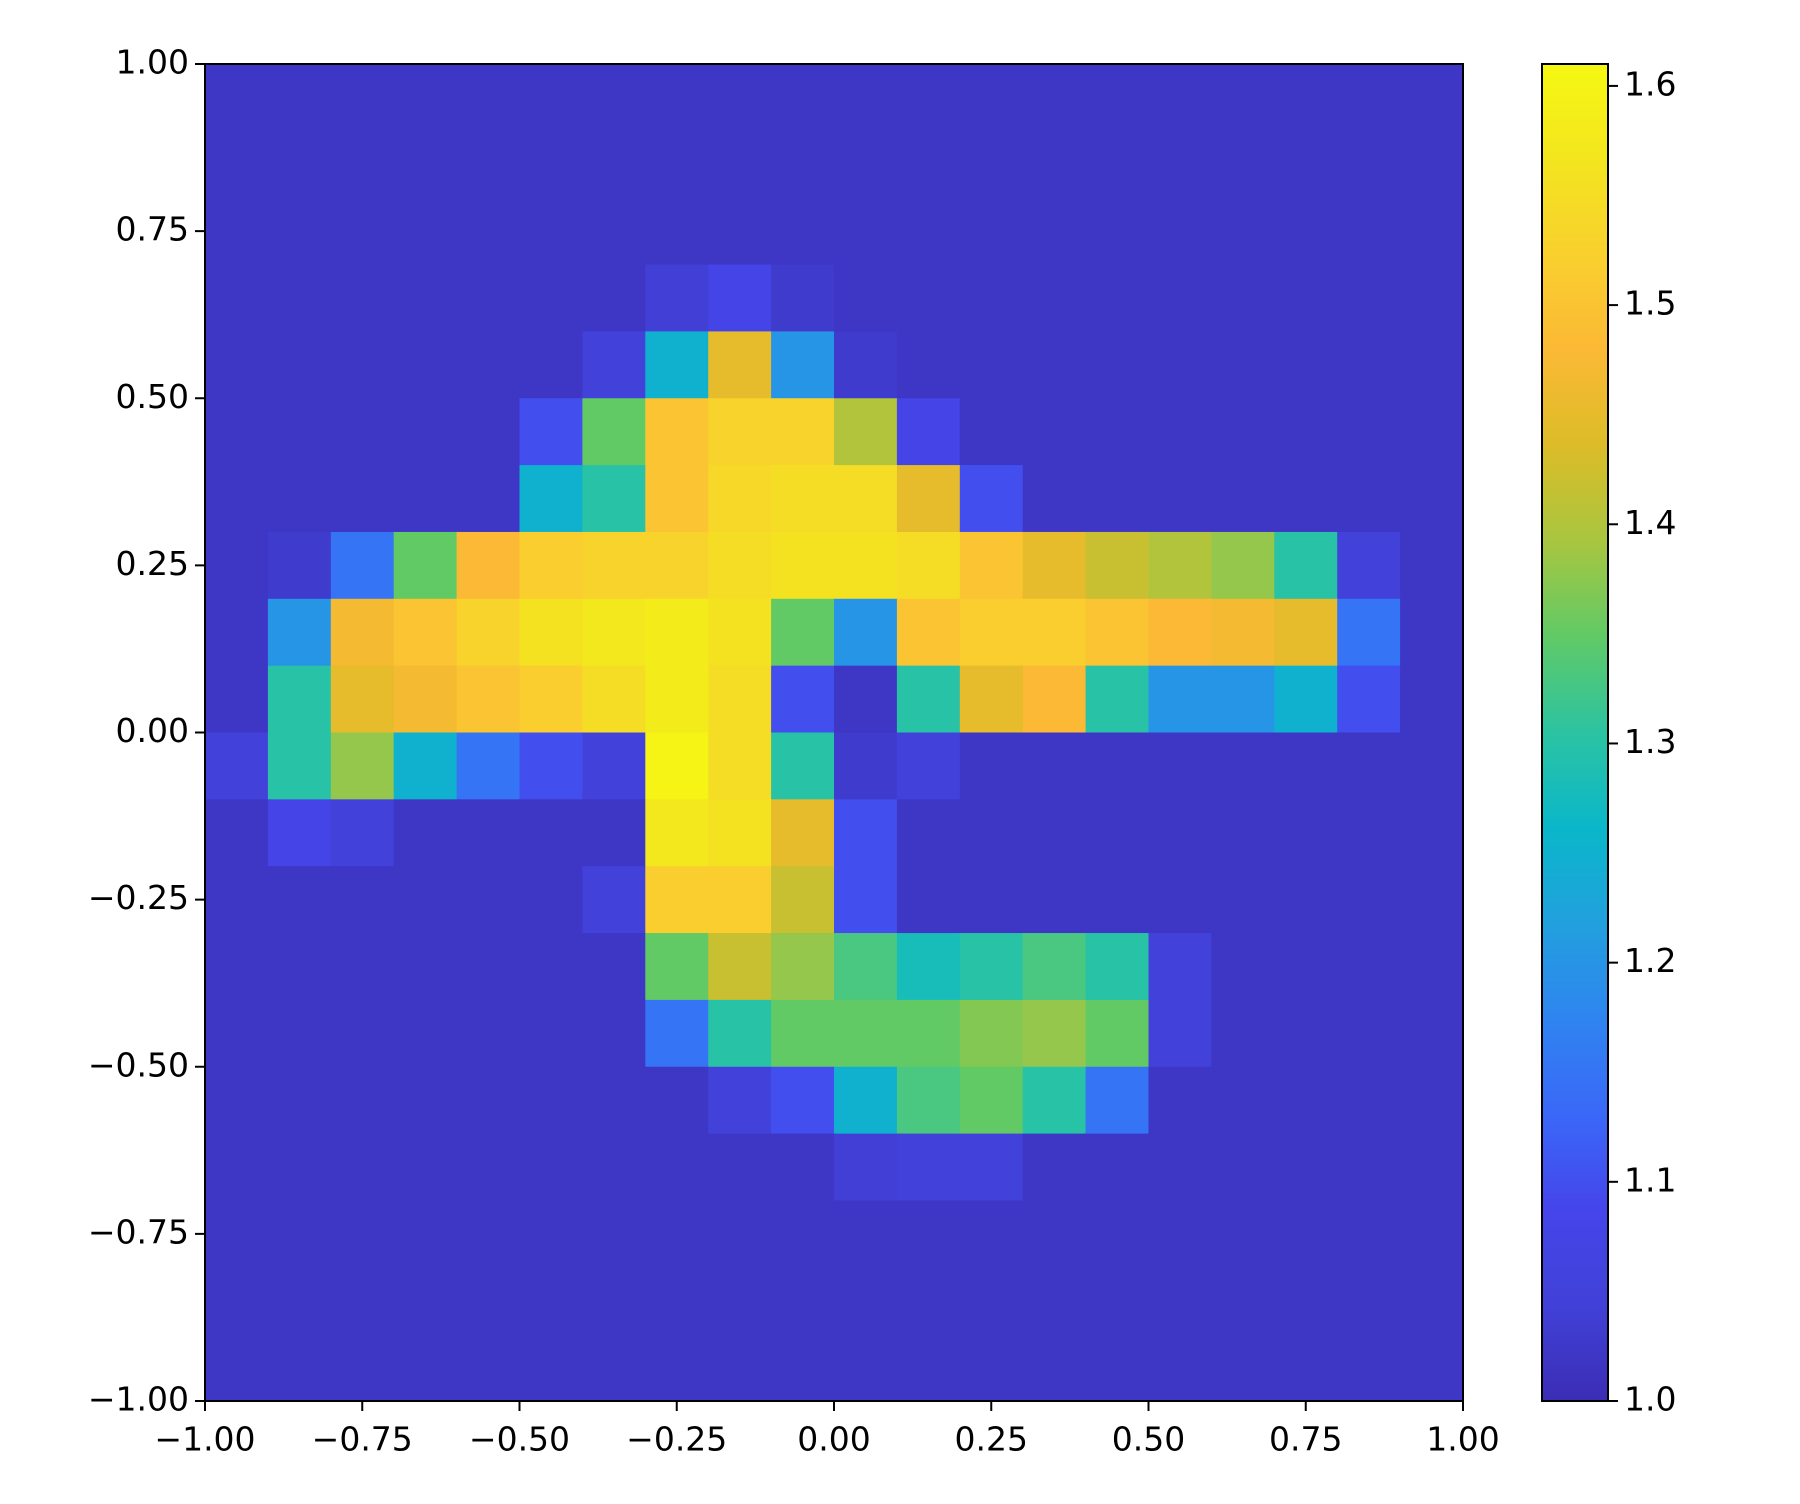  Describe the element at coordinates (1305, 1439) in the screenshot. I see `x-tick-label: 0.75` at that location.